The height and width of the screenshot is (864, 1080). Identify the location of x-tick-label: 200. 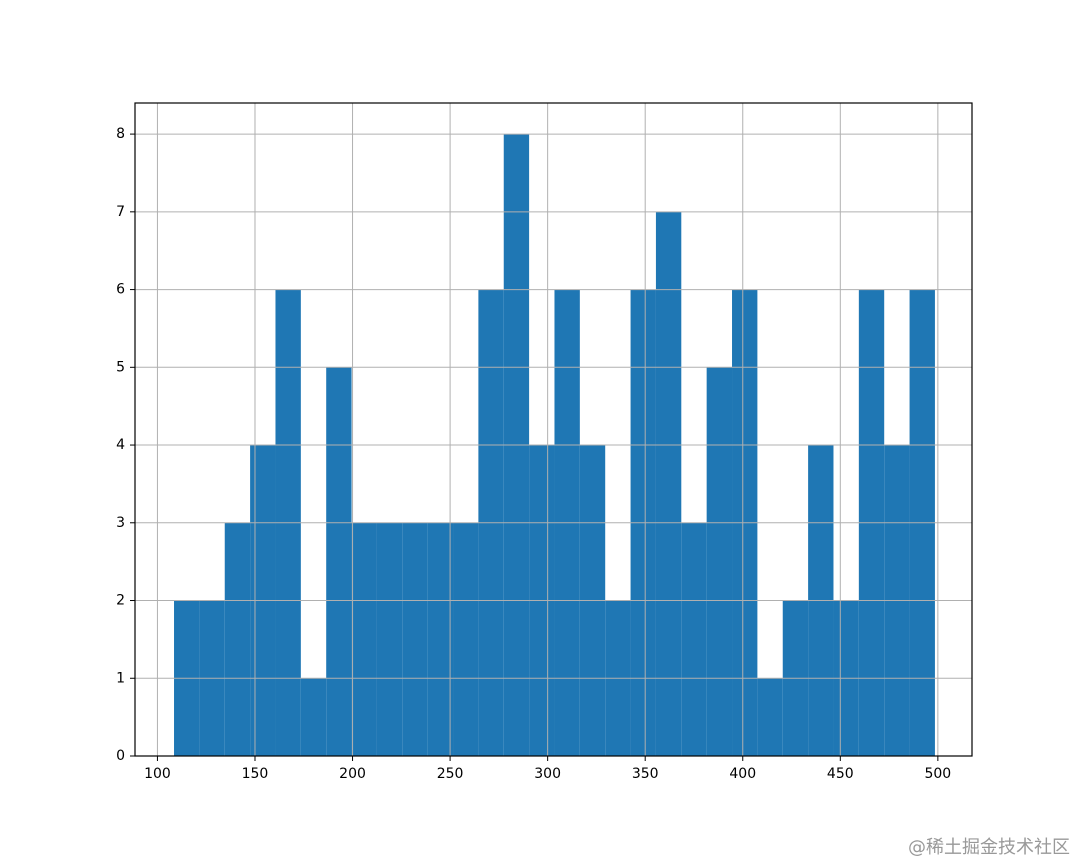
(352, 774).